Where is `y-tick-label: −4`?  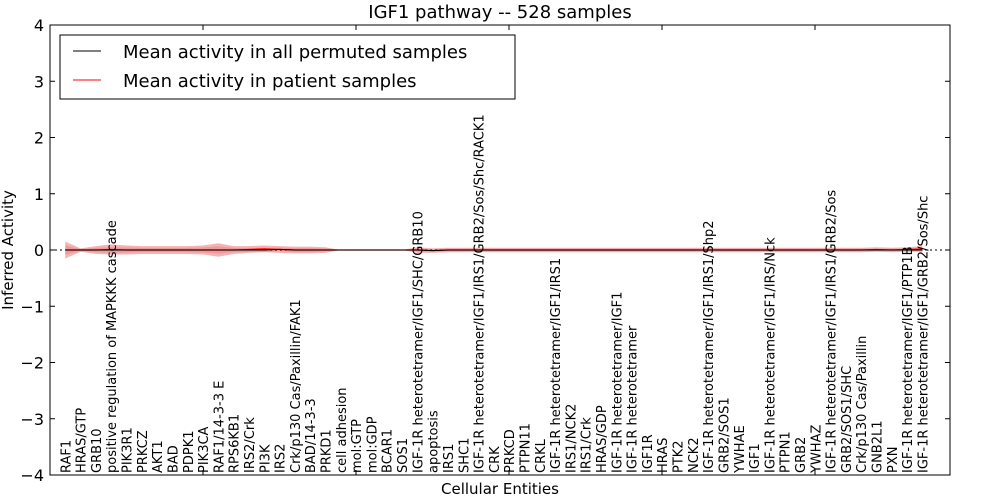 y-tick-label: −4 is located at coordinates (32, 475).